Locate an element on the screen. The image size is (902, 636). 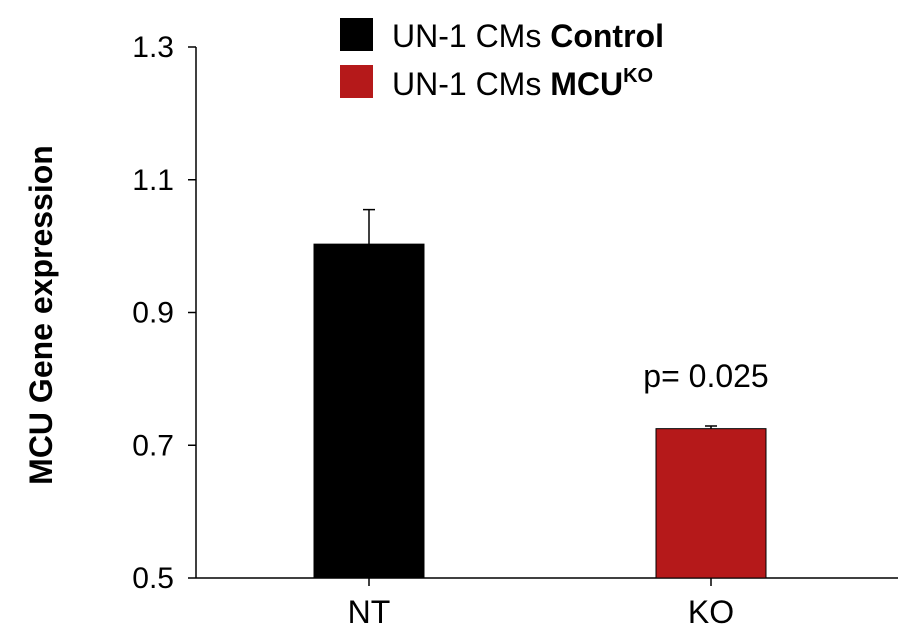
x-axis: NT KO is located at coordinates (547, 603).